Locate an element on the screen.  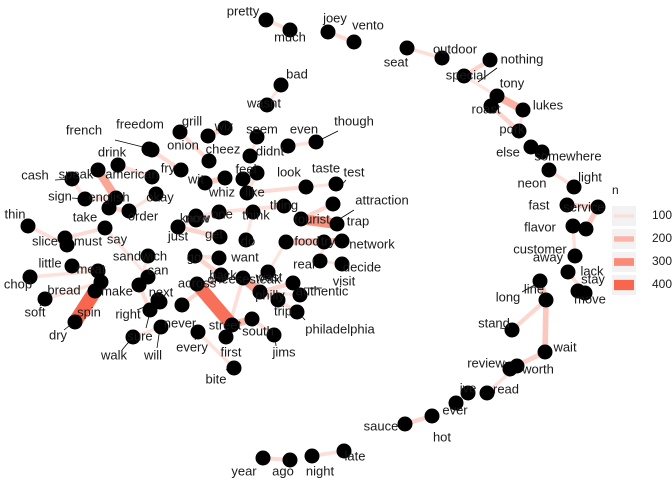
node-decide is located at coordinates (342, 264).